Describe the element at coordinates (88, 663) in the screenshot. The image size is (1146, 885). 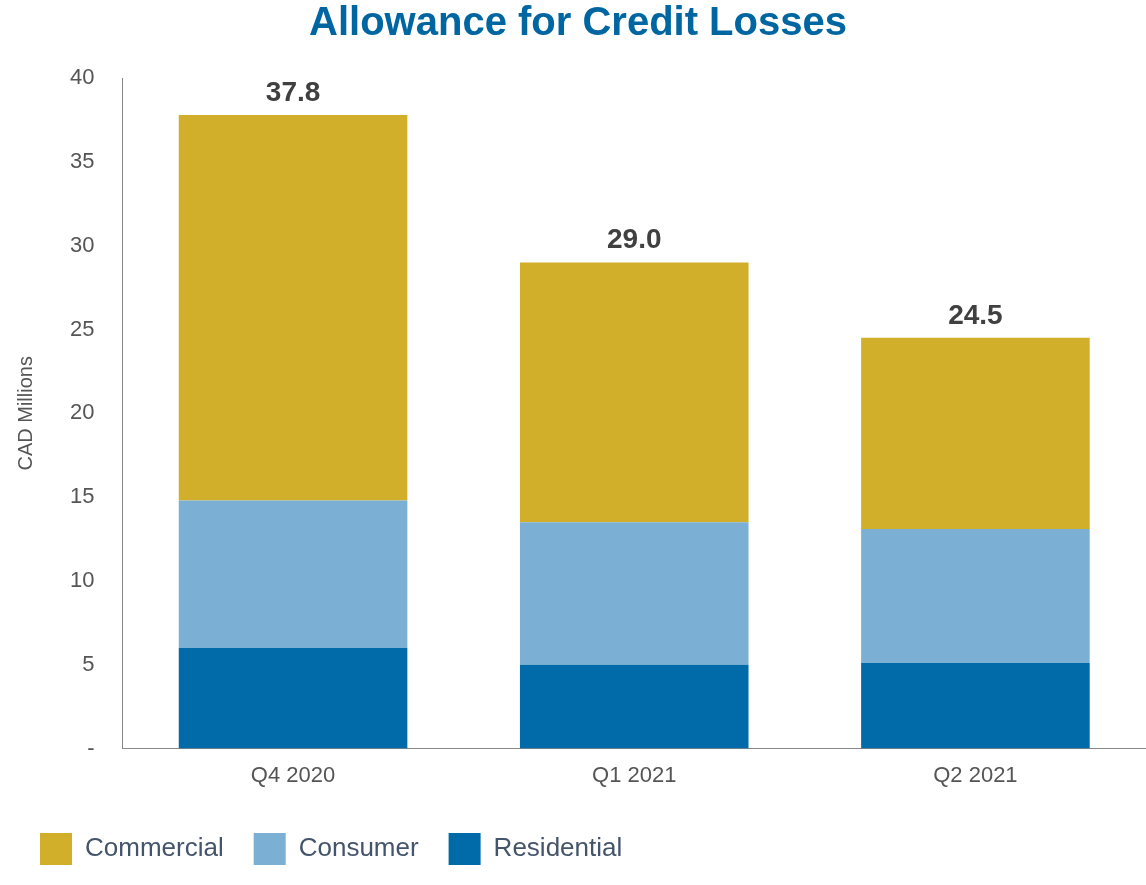
I see `y-tick-label: 5` at that location.